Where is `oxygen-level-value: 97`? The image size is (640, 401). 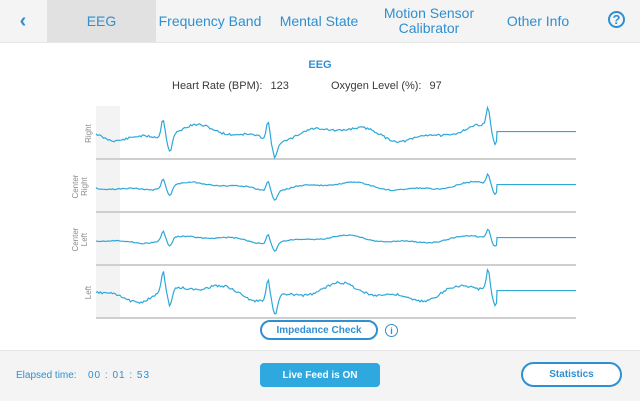 oxygen-level-value: 97 is located at coordinates (435, 86).